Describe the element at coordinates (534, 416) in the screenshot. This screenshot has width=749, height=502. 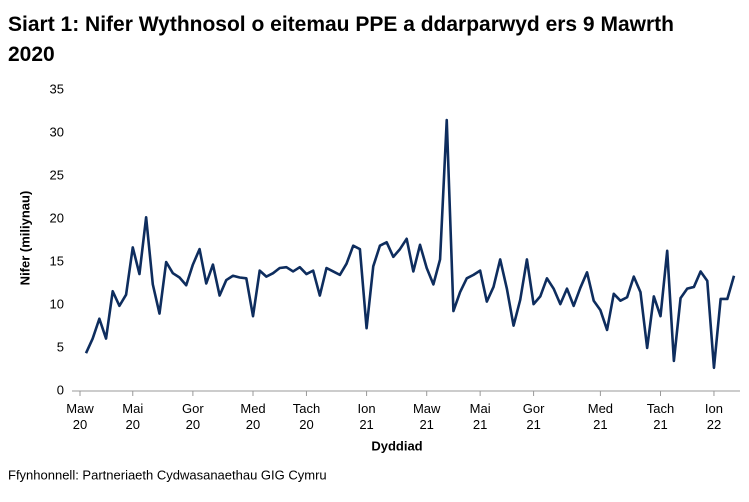
I see `x-tick-label: Gor 21` at that location.